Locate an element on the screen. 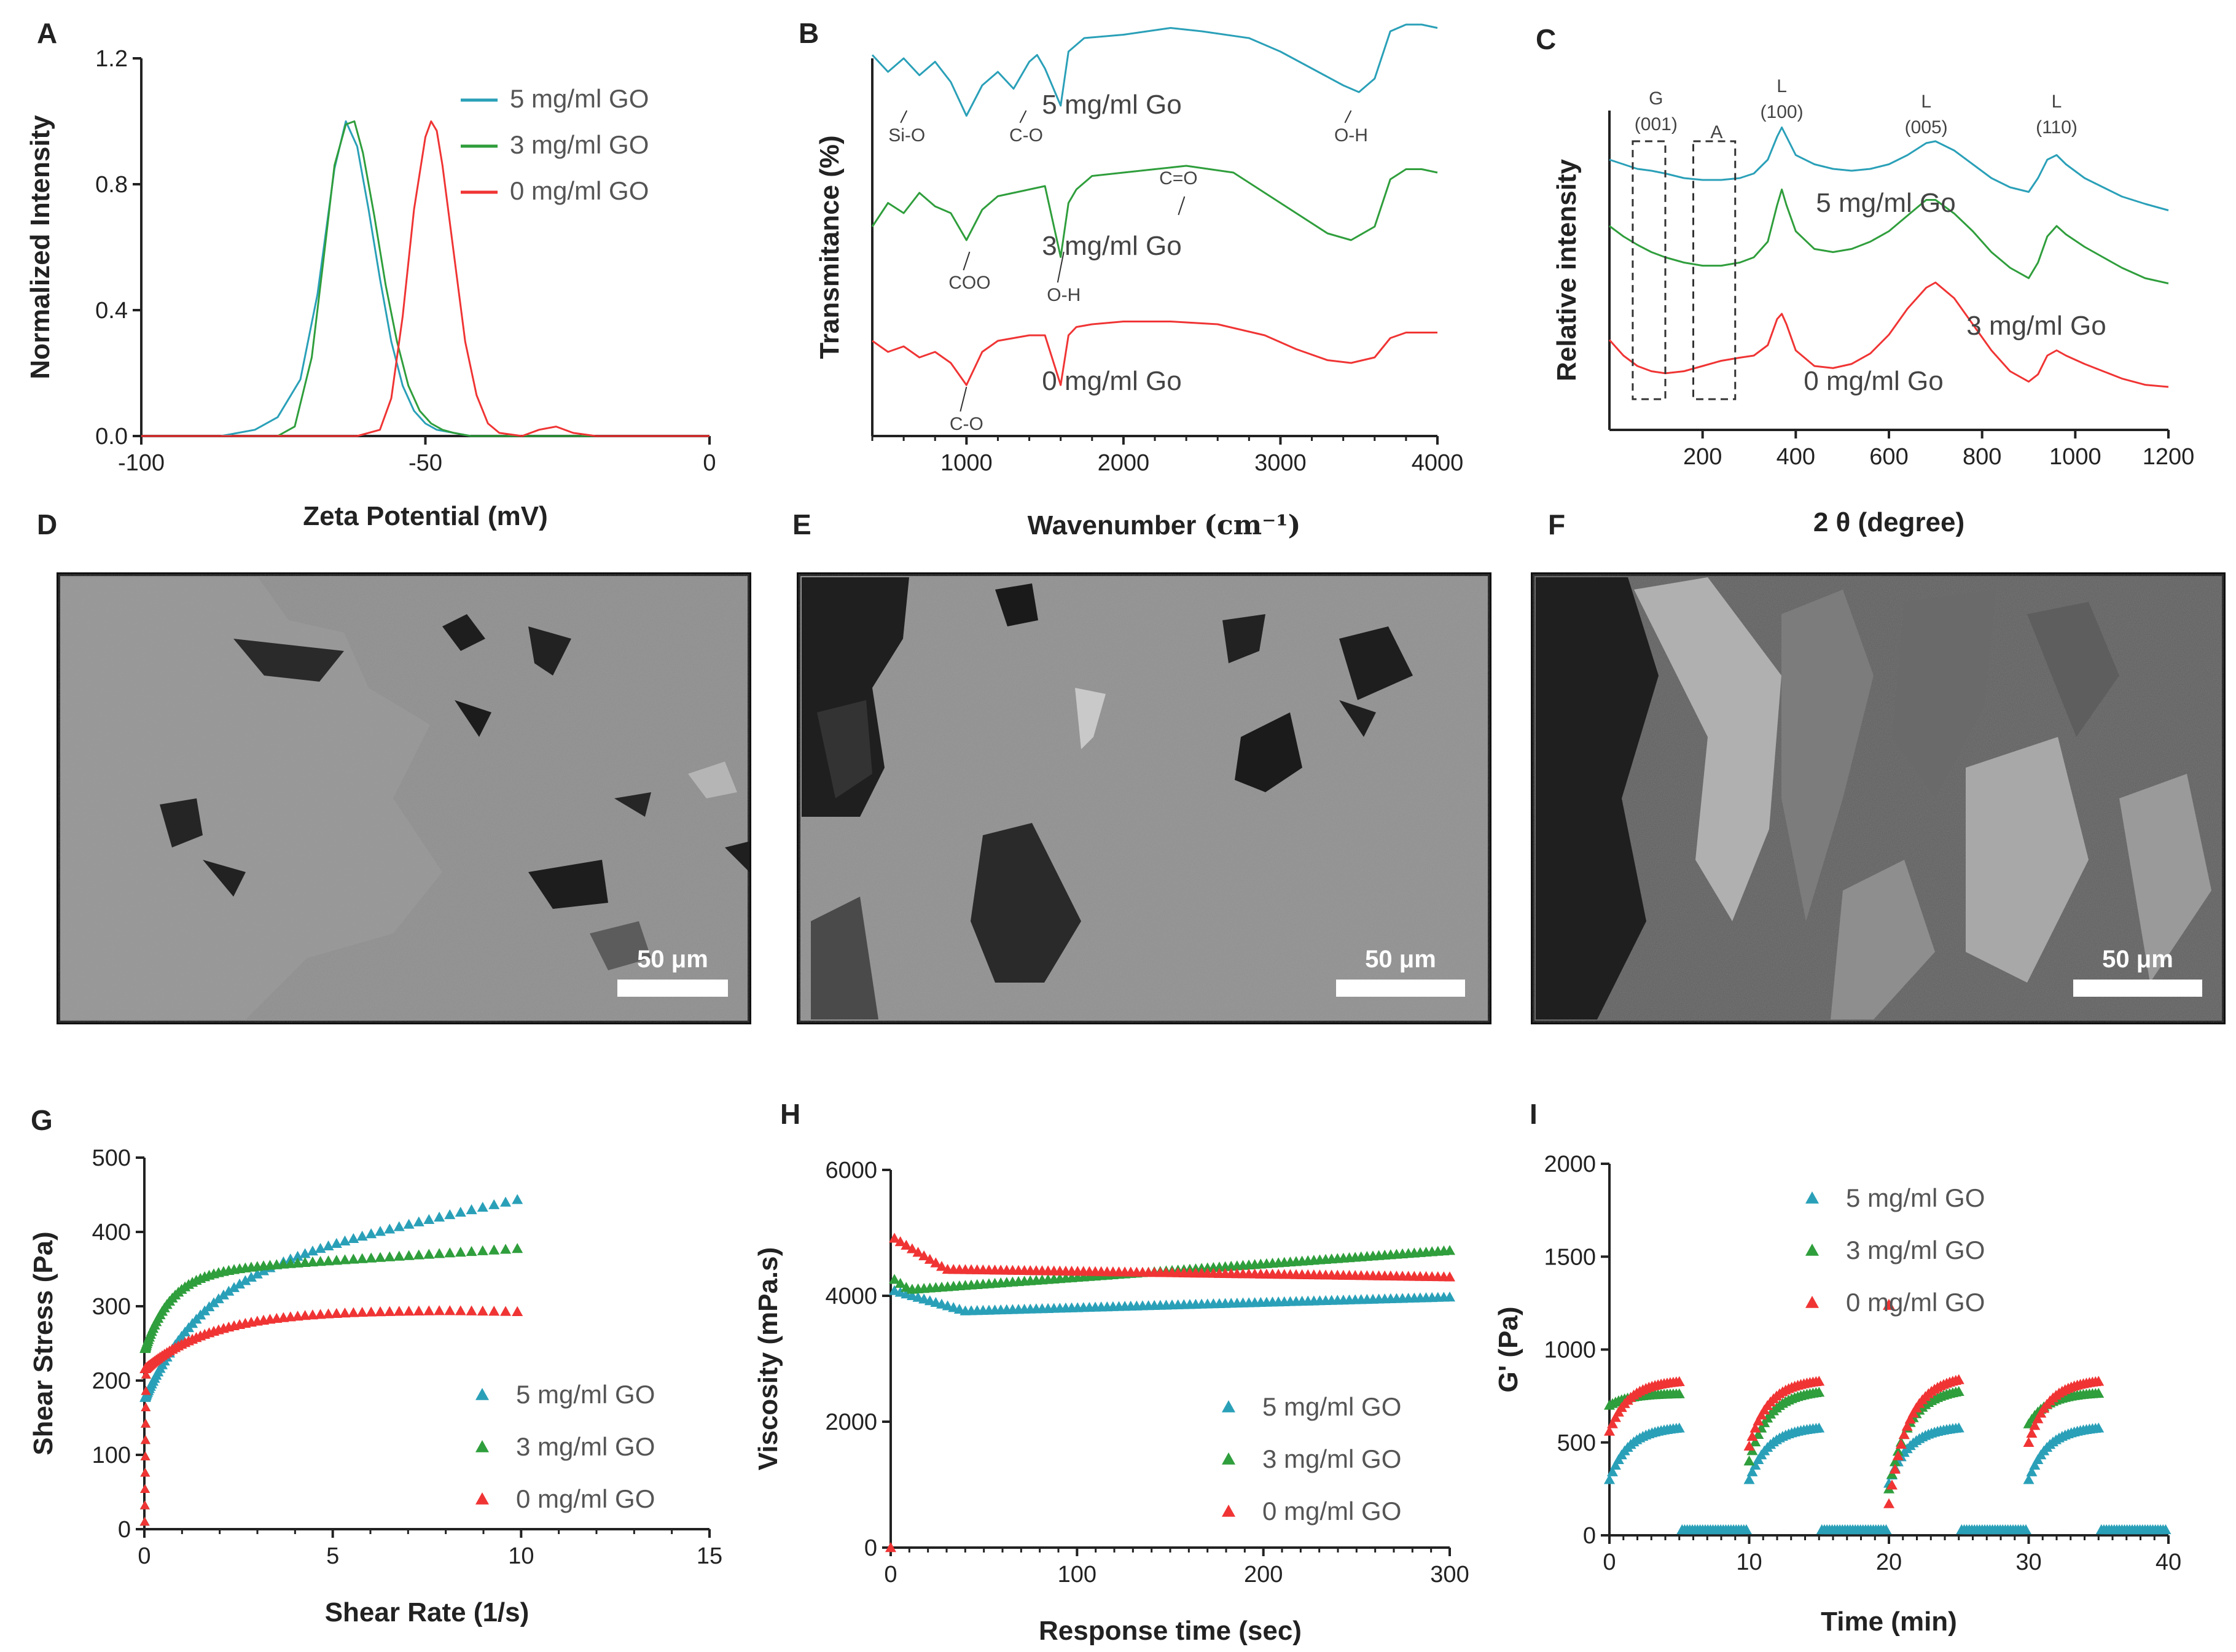 Image resolution: width=2236 pixels, height=1652 pixels. chart-c-x-axis-title: 2 θ (degree) is located at coordinates (1889, 522).